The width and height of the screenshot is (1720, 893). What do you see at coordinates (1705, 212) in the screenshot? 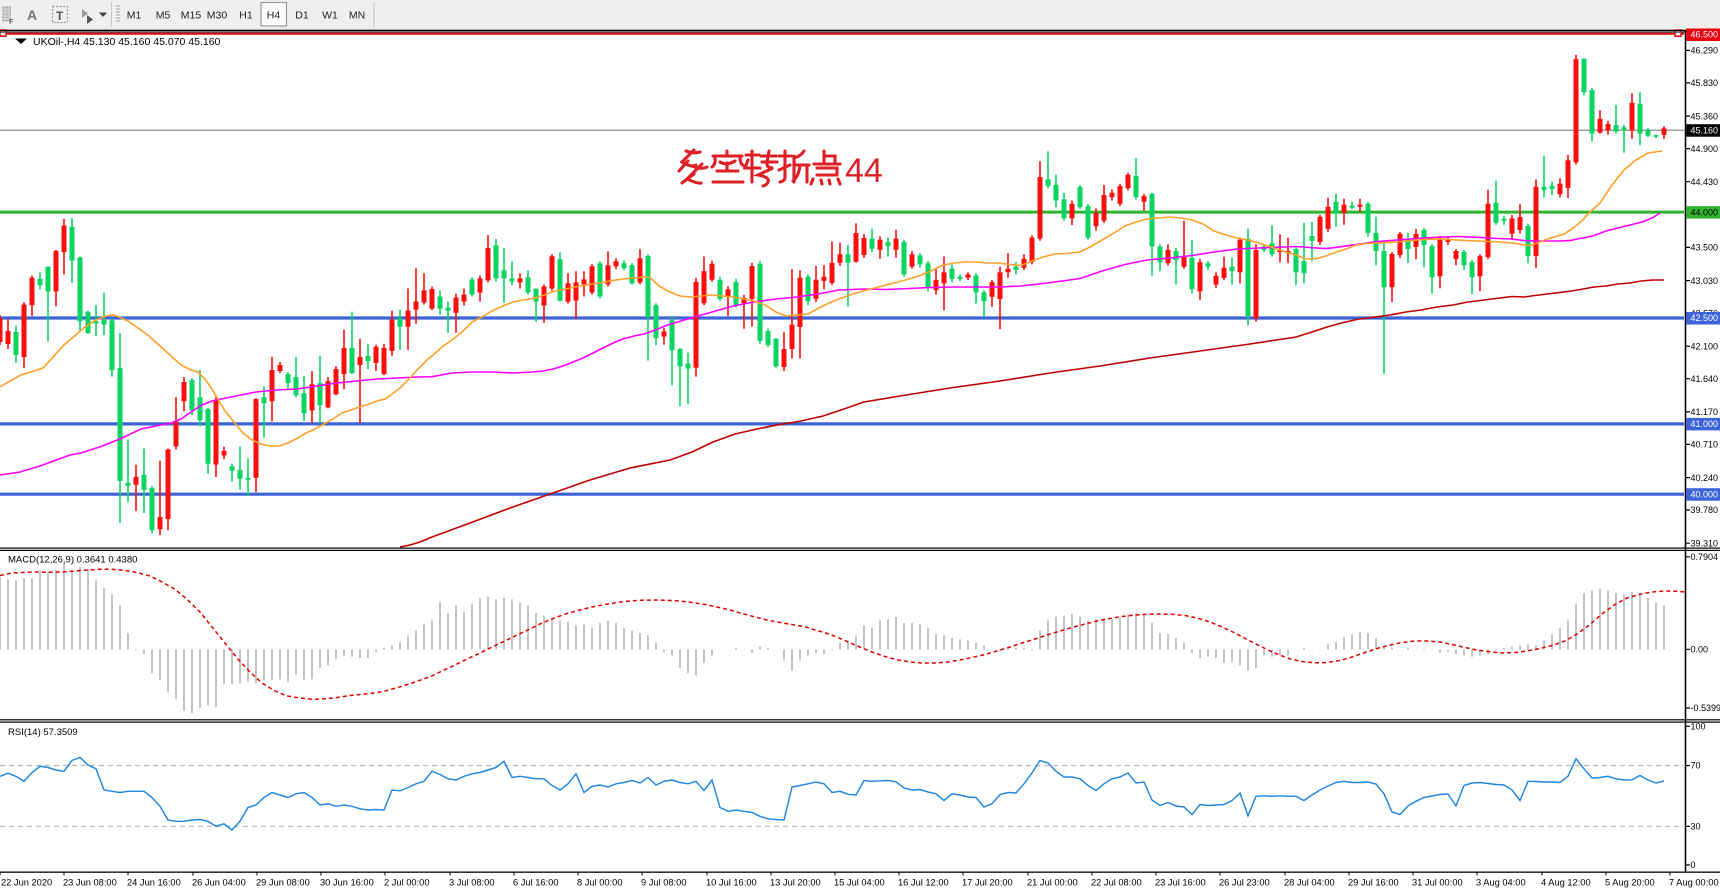
I see `svg-text: 44.000` at bounding box center [1705, 212].